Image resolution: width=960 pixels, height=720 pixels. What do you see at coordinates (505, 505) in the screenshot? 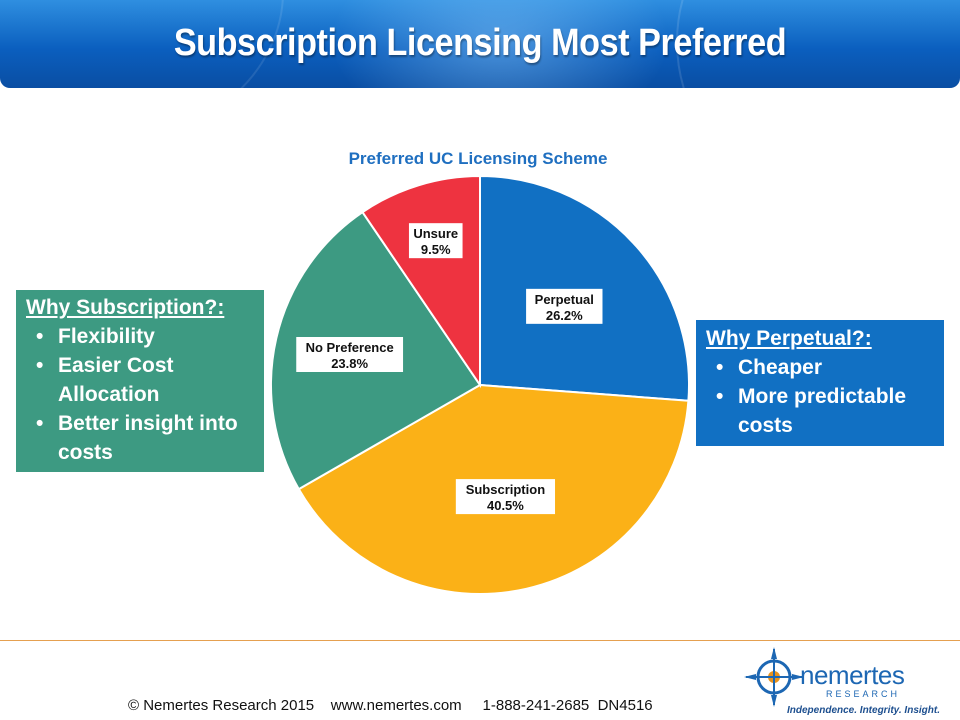
I see `slice-value: 40.5%` at bounding box center [505, 505].